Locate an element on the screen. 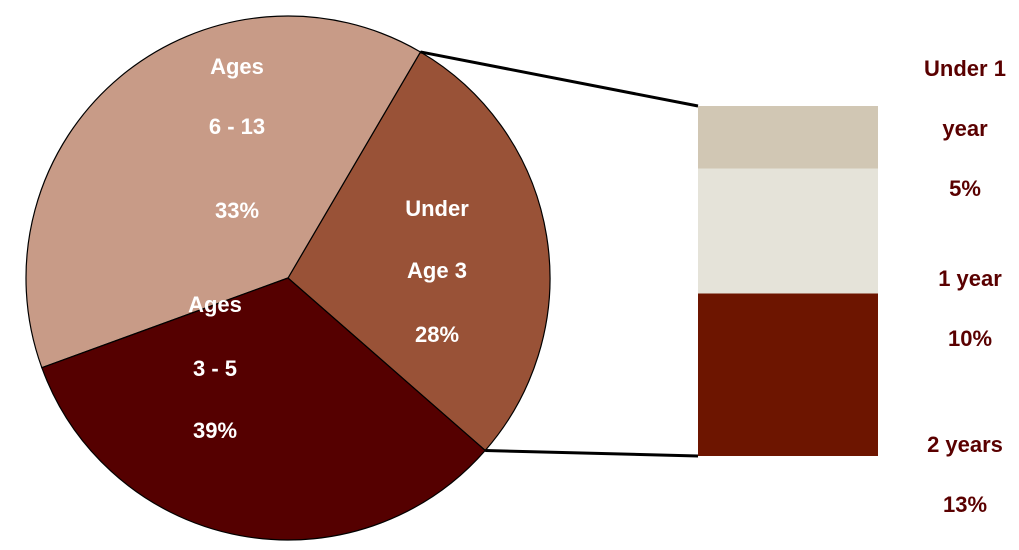 The width and height of the screenshot is (1019, 550). pie-slice-0-label-2: 28% is located at coordinates (437, 334).